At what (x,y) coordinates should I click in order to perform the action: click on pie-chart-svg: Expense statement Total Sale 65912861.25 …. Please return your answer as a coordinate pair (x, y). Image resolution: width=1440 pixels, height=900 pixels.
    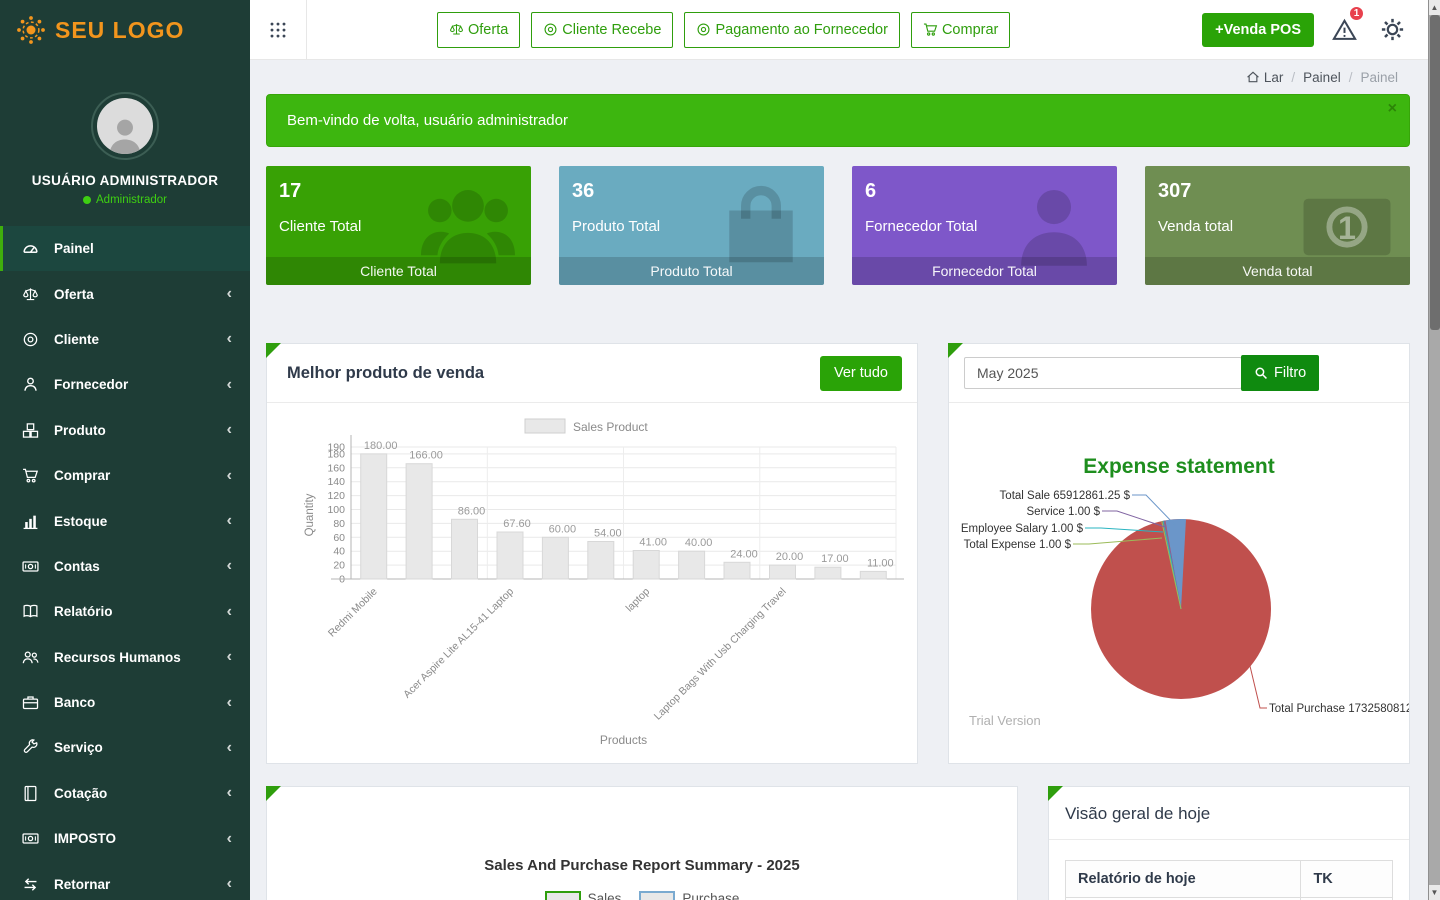
    Looking at the image, I should click on (1185, 591).